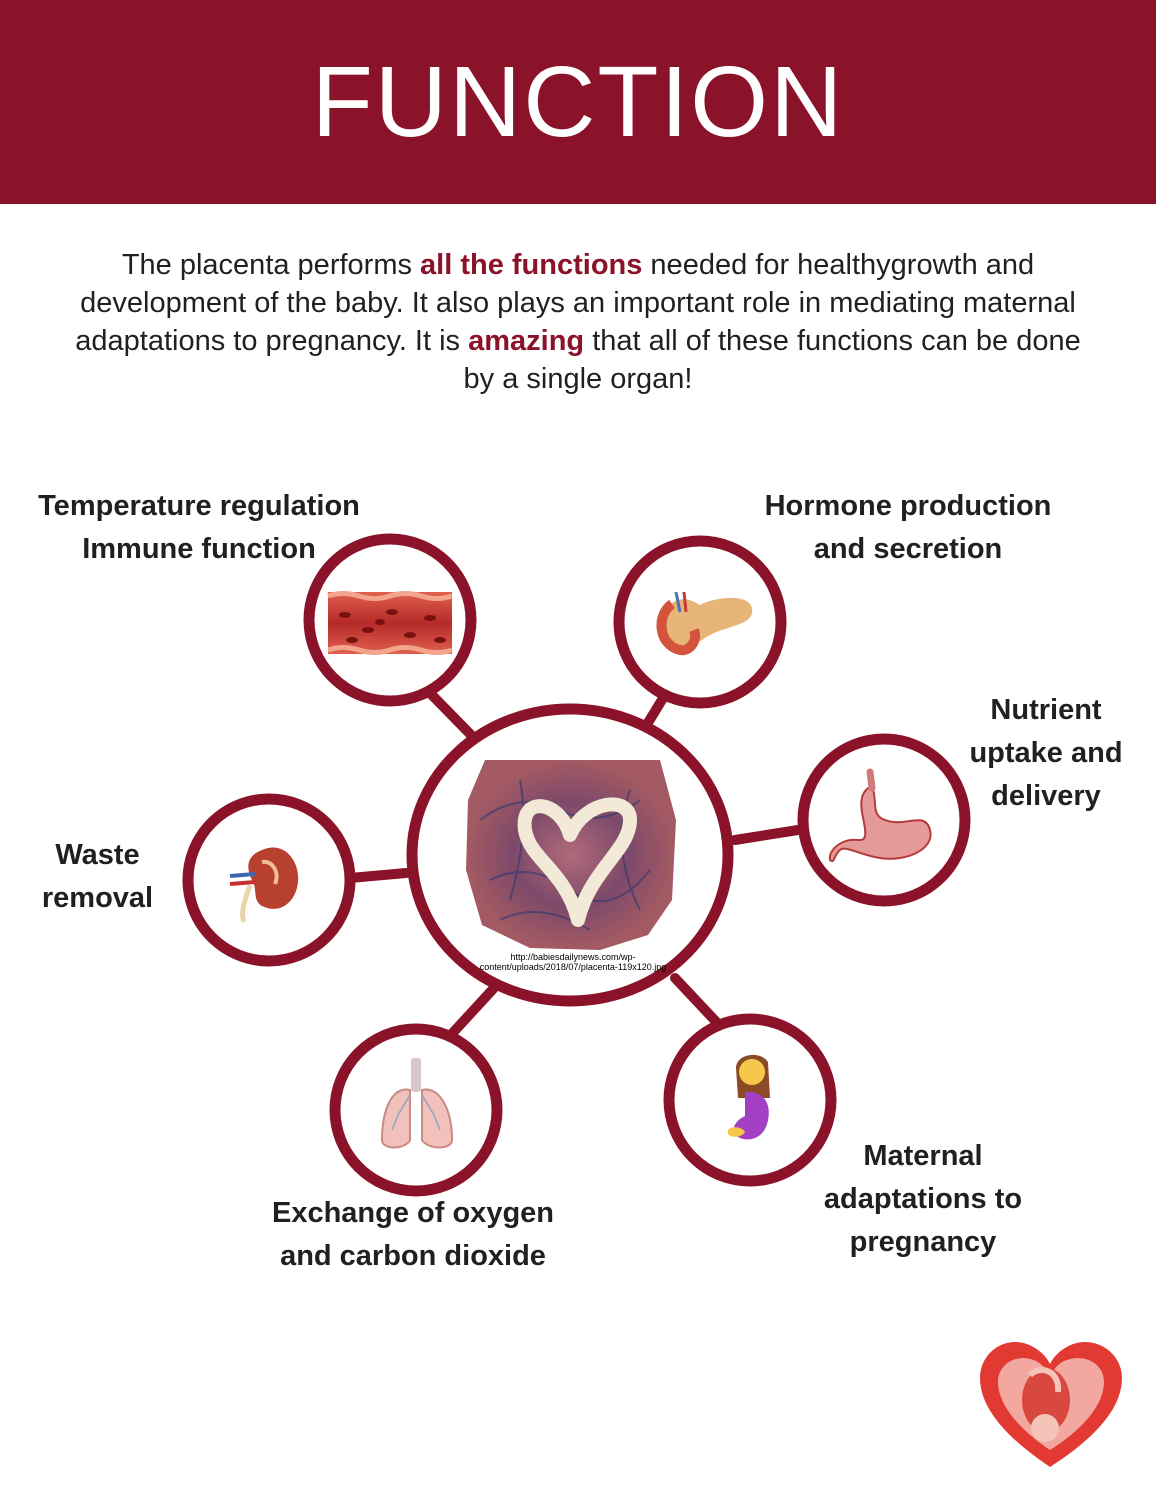 The image size is (1156, 1496). Describe the element at coordinates (908, 506) in the screenshot. I see `label-line: Hormone production` at that location.